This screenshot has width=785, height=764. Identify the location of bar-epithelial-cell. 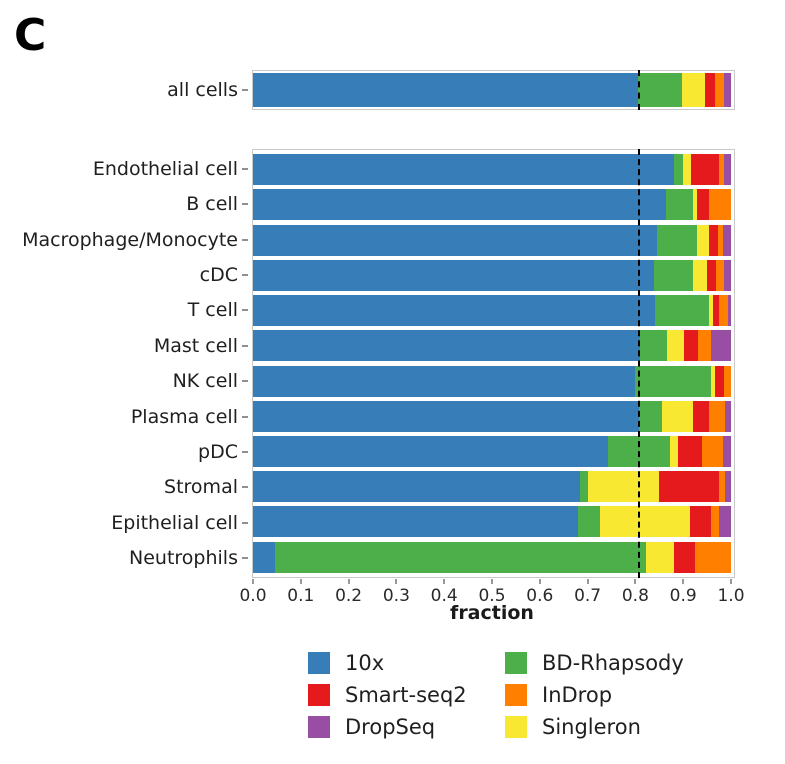
(492, 522).